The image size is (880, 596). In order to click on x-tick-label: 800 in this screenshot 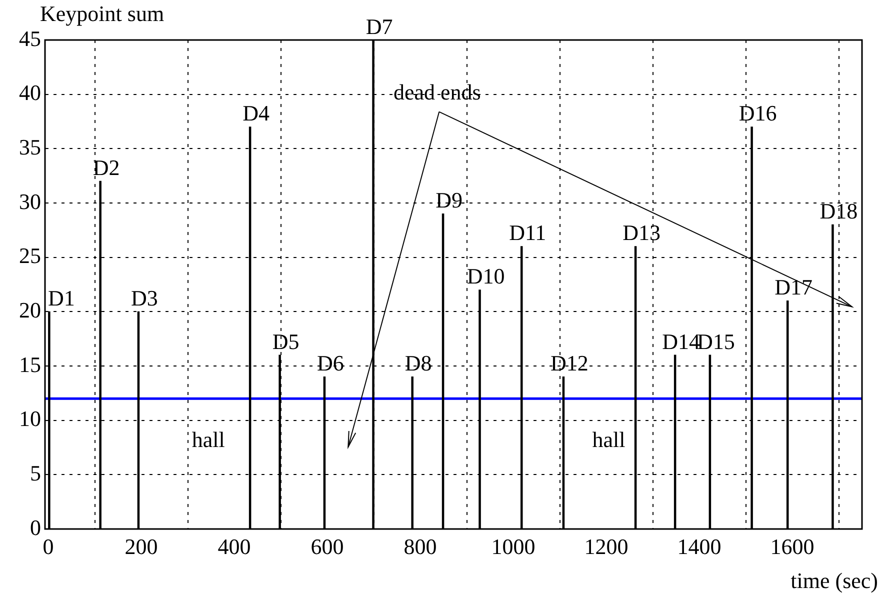, I will do `click(420, 546)`.